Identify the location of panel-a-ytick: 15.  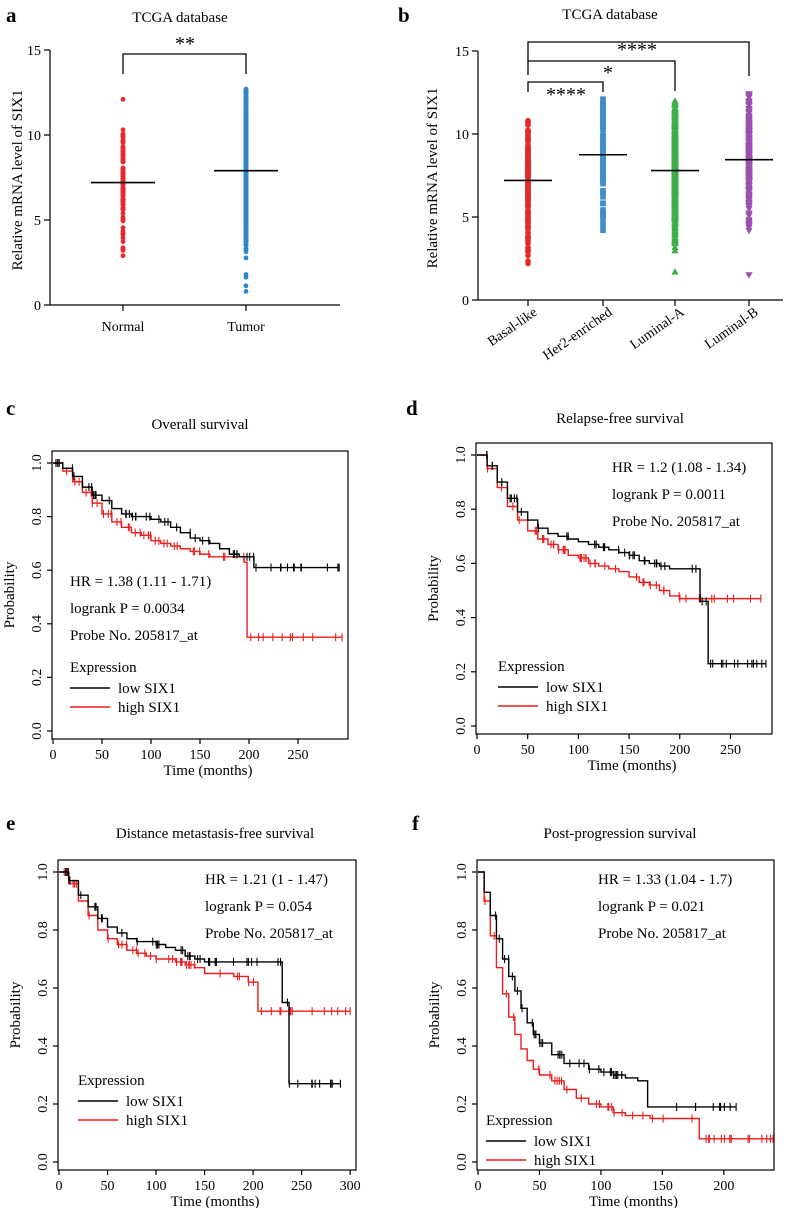
(34, 51).